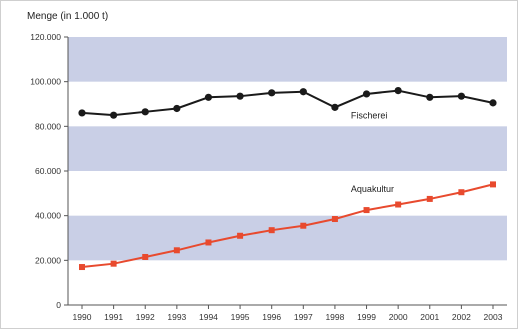 The width and height of the screenshot is (518, 330). Describe the element at coordinates (271, 317) in the screenshot. I see `x-tick-label: 1996` at that location.